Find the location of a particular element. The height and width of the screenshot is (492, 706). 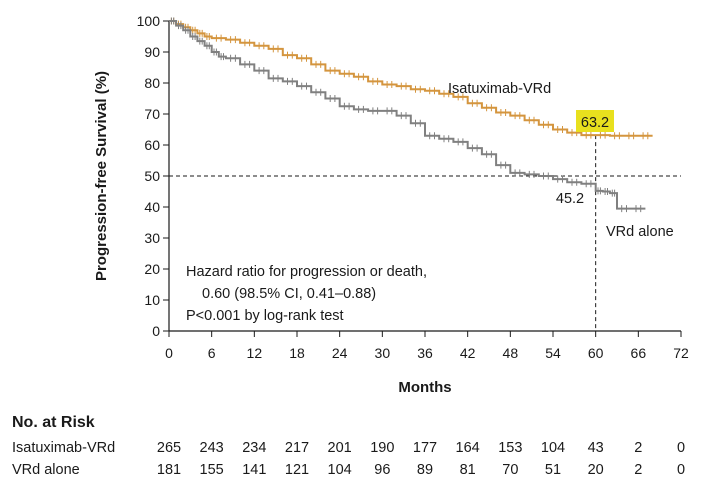

x-tick-label: 30 is located at coordinates (383, 353).